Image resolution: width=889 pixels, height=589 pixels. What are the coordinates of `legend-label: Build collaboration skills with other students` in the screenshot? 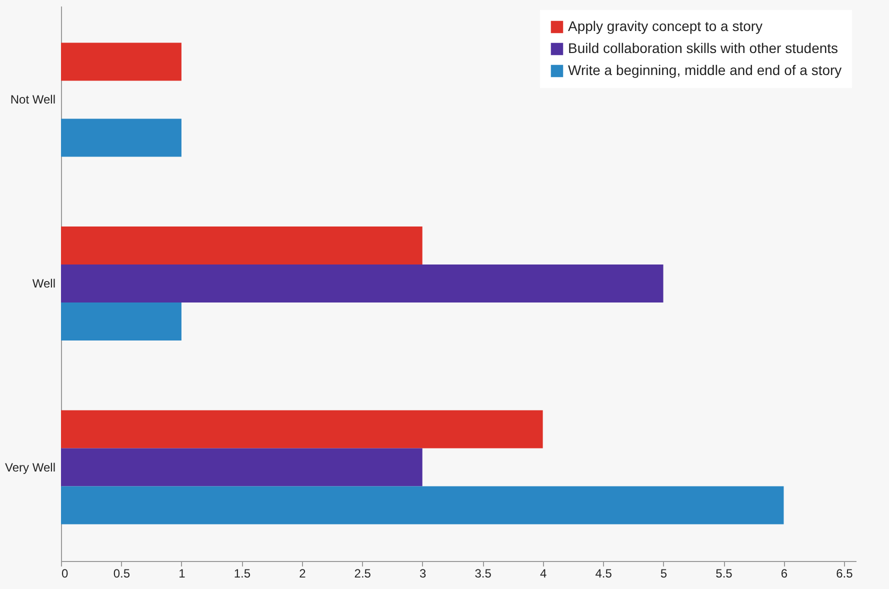 It's located at (703, 48).